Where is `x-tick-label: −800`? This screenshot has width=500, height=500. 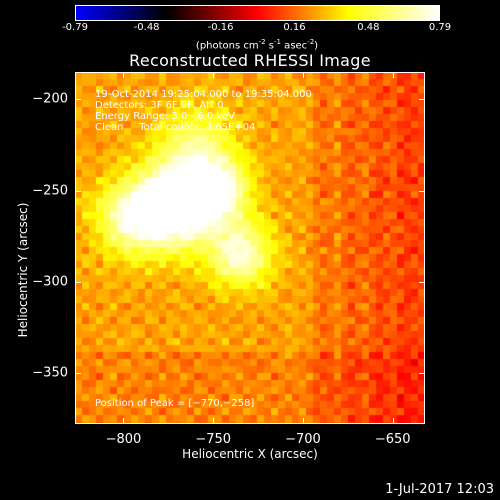
x-tick-label: −800 is located at coordinates (123, 439).